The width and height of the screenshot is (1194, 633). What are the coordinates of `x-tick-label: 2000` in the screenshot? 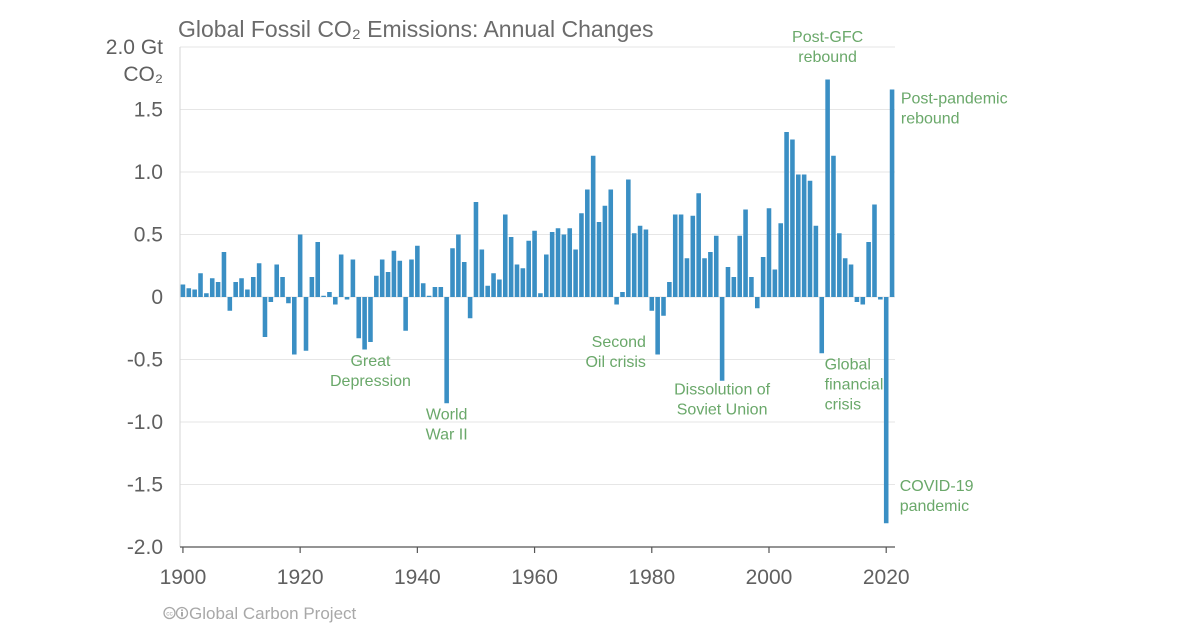 It's located at (769, 577).